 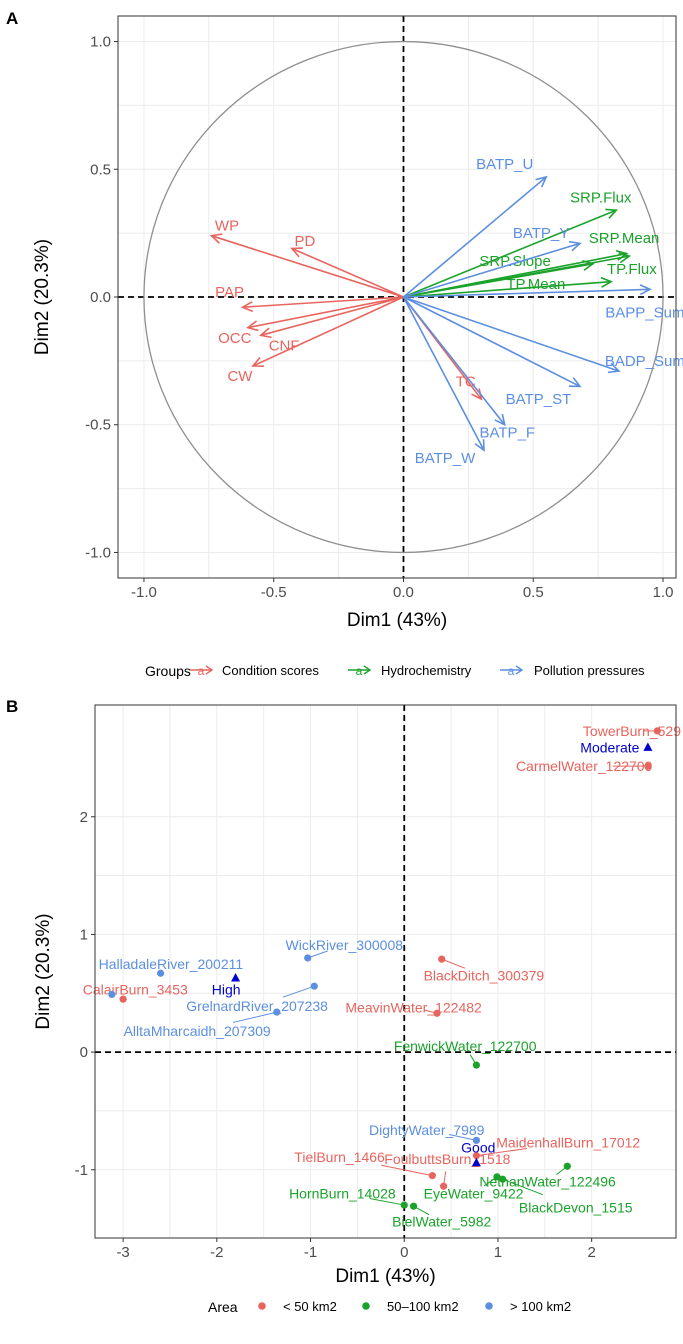 I want to click on x-tick-label: -0.5, so click(x=274, y=592).